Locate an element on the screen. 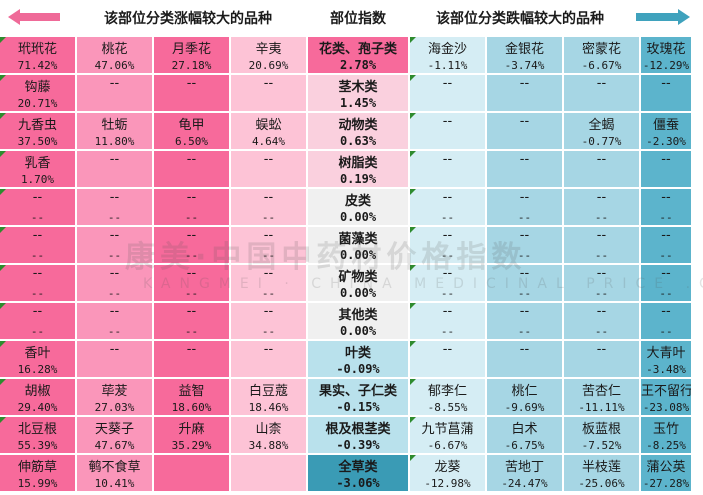  fall-cell: 苦杏仁 -11.11% is located at coordinates (602, 398).